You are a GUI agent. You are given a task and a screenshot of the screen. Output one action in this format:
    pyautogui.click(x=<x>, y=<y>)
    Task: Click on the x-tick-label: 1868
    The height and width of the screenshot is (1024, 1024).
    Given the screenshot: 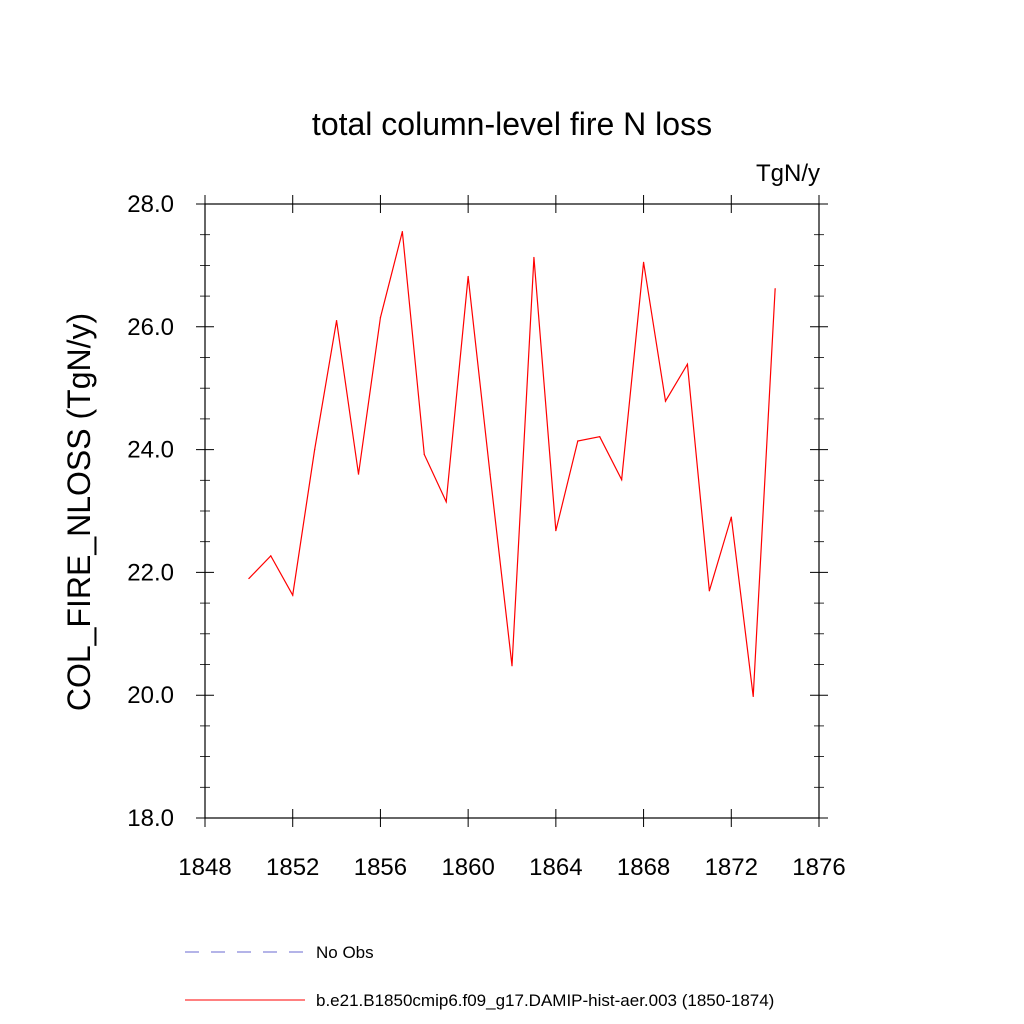 What is the action you would take?
    pyautogui.click(x=643, y=867)
    